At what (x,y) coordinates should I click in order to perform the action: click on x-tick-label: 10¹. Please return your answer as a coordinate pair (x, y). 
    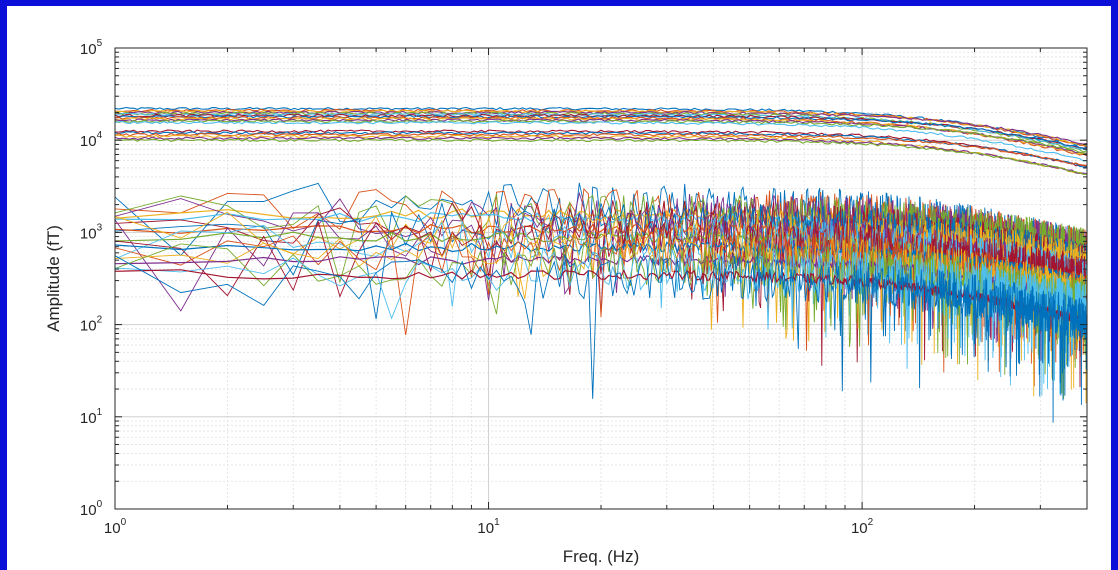
    Looking at the image, I should click on (488, 527).